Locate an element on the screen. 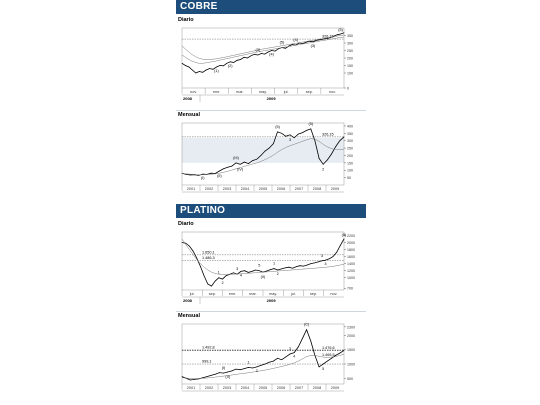 The image size is (540, 405). x-tick-label: 2002 is located at coordinates (209, 388).